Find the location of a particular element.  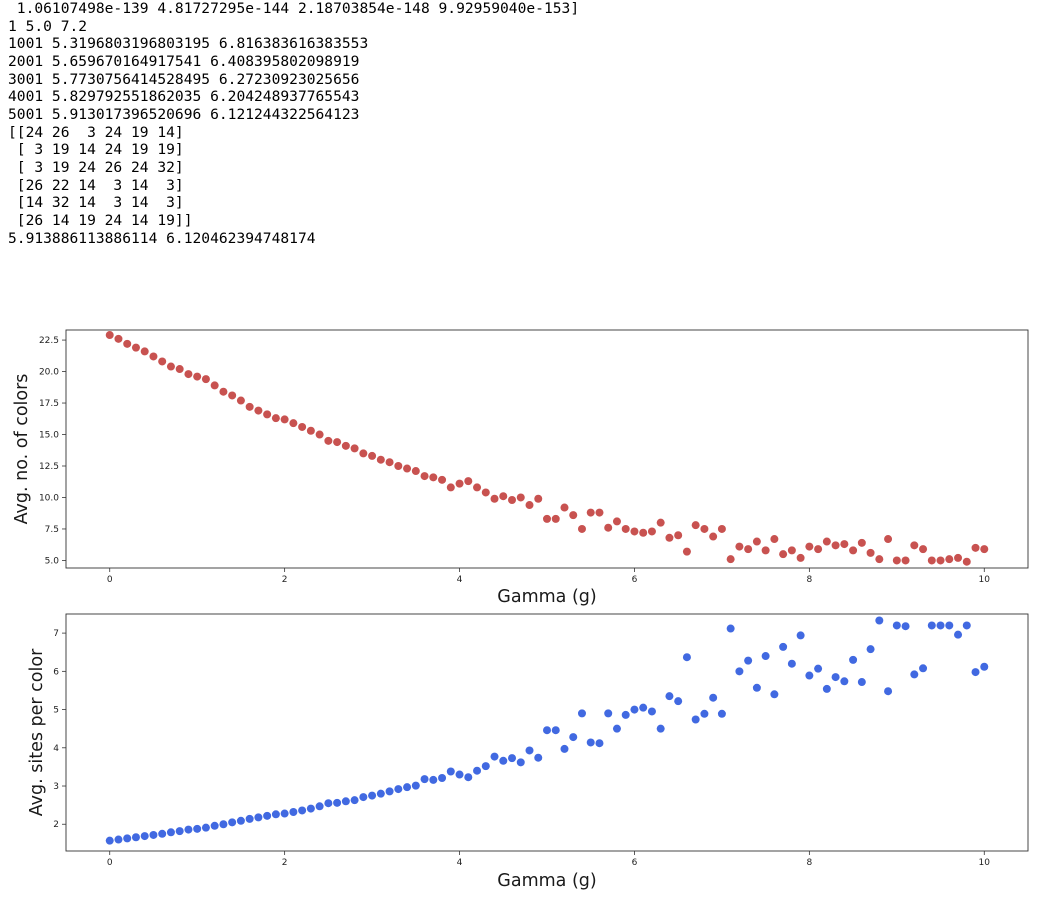

y-tick-label: 4 is located at coordinates (56, 749).